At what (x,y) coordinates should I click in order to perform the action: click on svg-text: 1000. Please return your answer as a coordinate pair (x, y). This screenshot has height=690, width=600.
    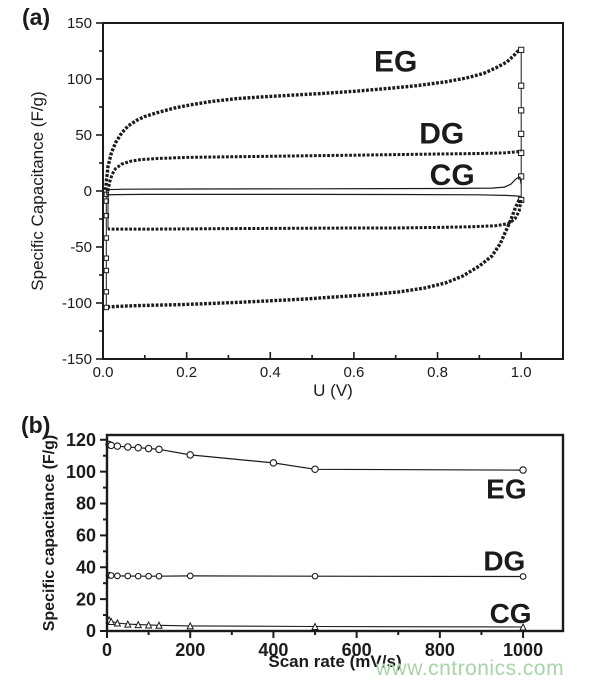
    Looking at the image, I should click on (523, 650).